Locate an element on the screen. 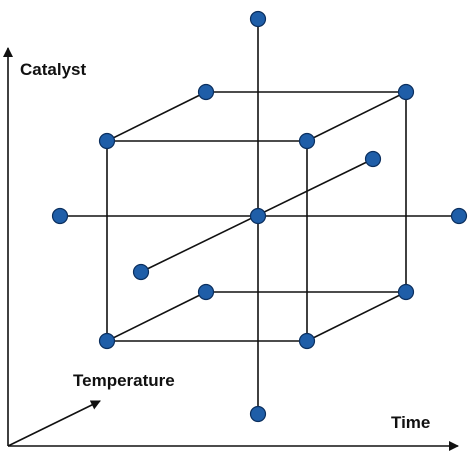  temperature-axis-label: Temperature is located at coordinates (124, 380).